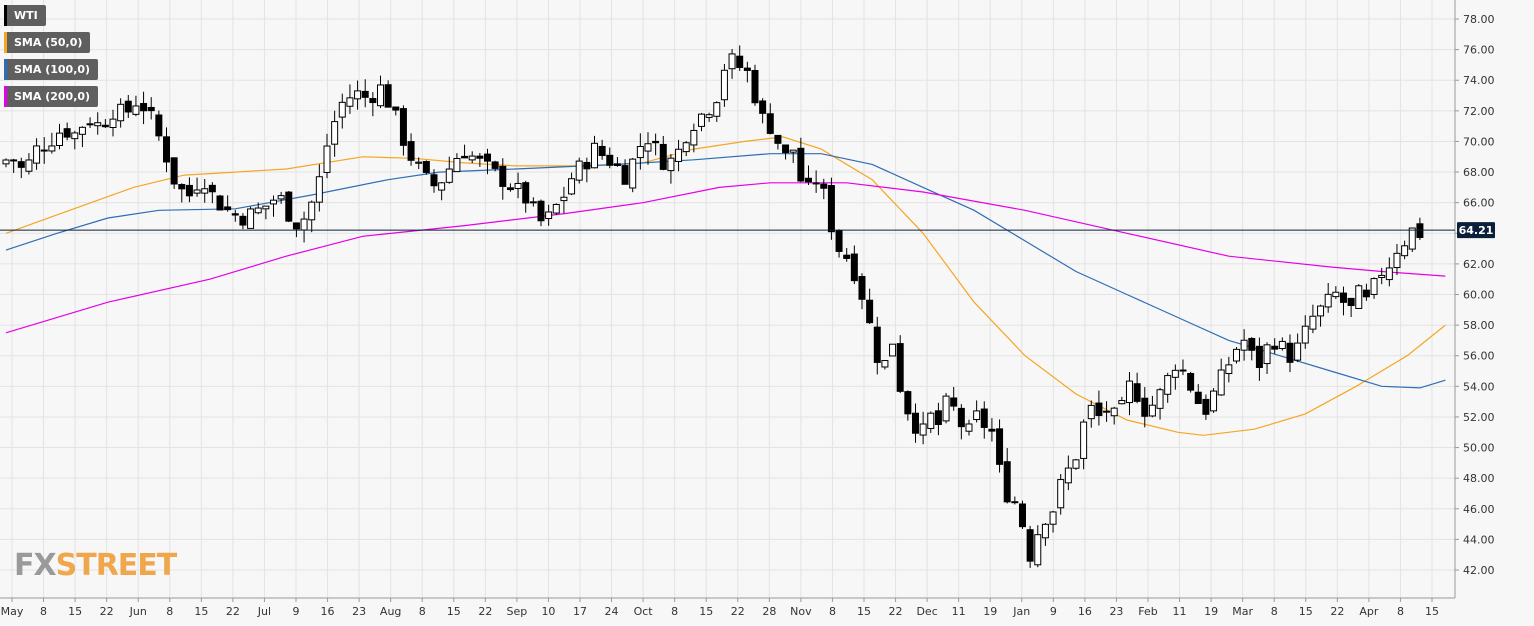  What do you see at coordinates (612, 611) in the screenshot?
I see `x-tick-label: 24` at bounding box center [612, 611].